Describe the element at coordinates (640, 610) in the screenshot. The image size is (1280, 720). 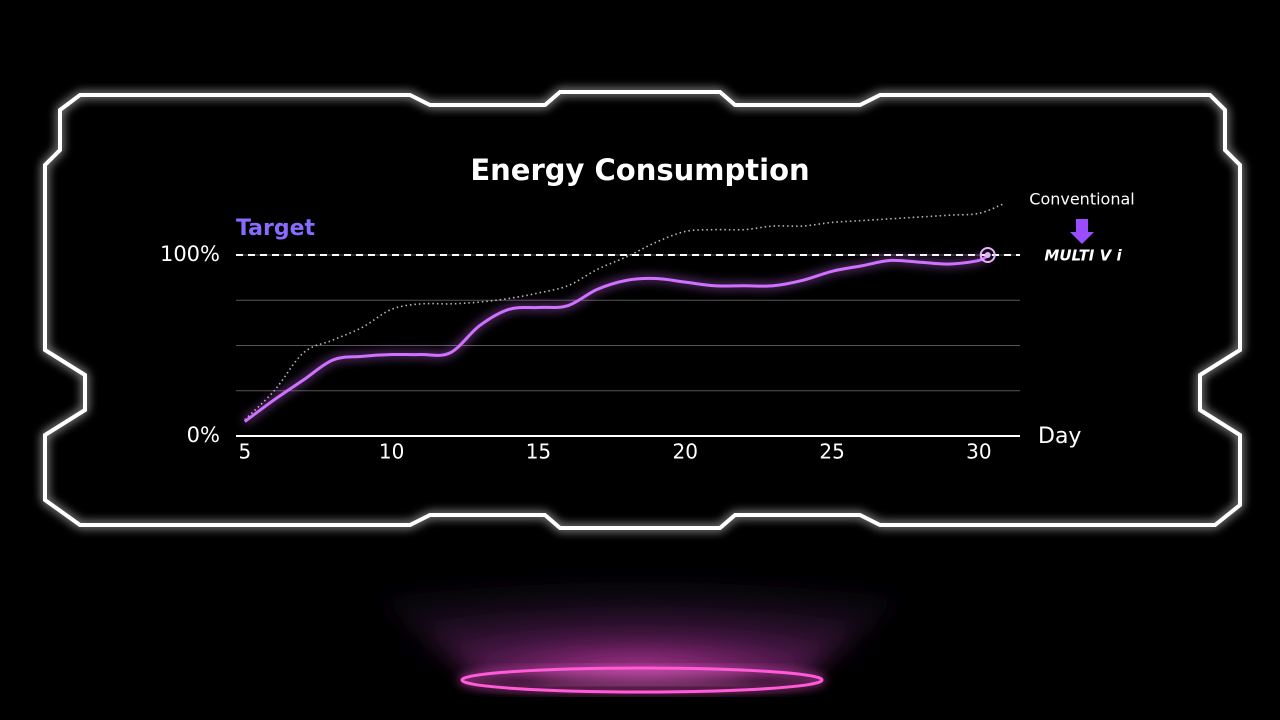
I see `projector-beam` at that location.